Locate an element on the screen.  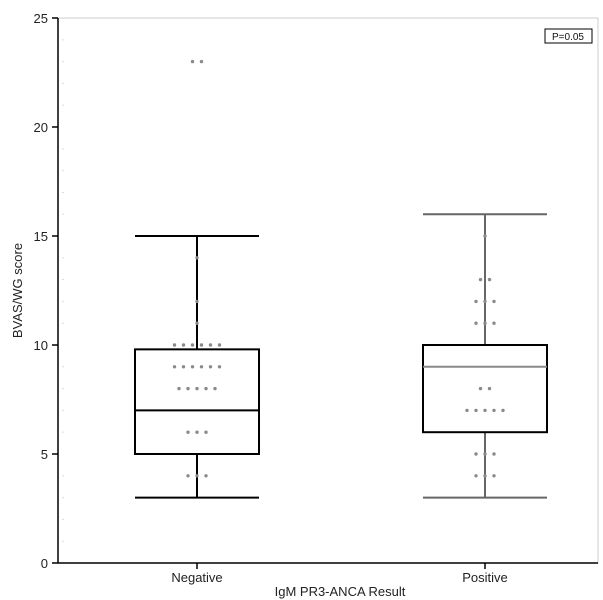
x-tick-label: Negative is located at coordinates (196, 577).